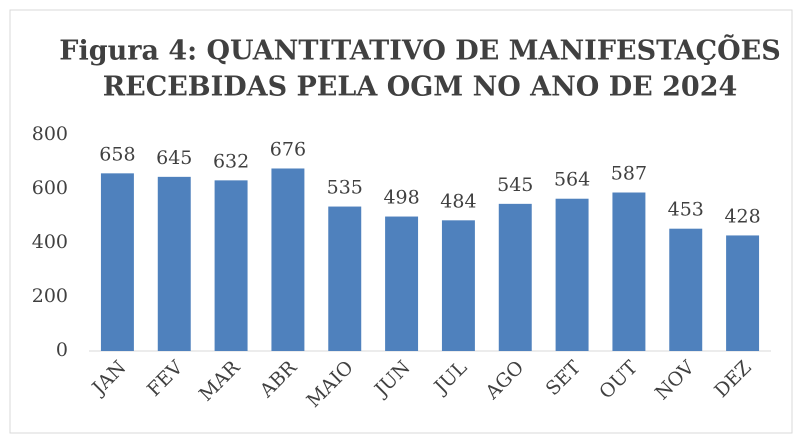 This screenshot has width=794, height=435. What do you see at coordinates (288, 149) in the screenshot?
I see `data-label: 676` at bounding box center [288, 149].